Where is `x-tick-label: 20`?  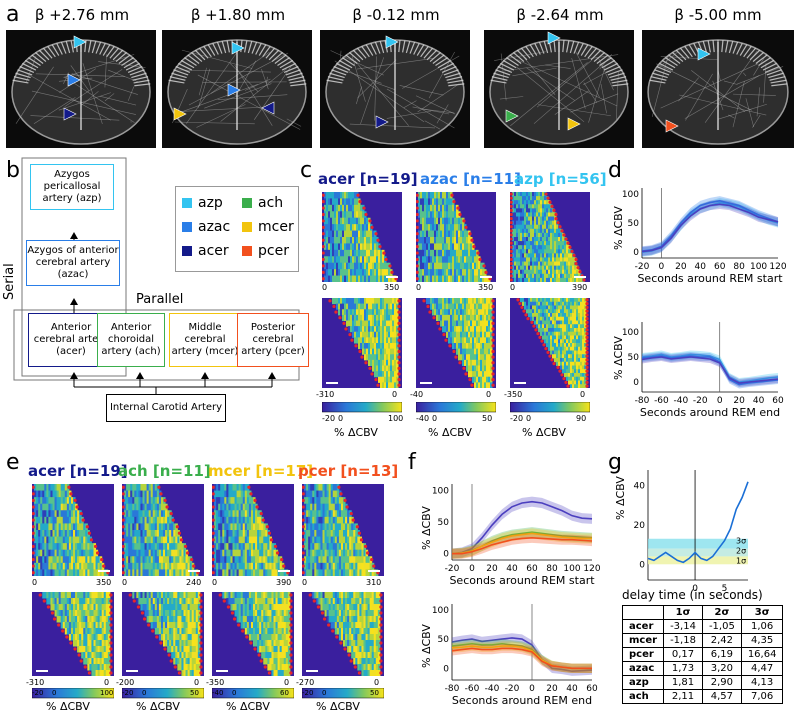 x-tick-label: 20 is located at coordinates (681, 267).